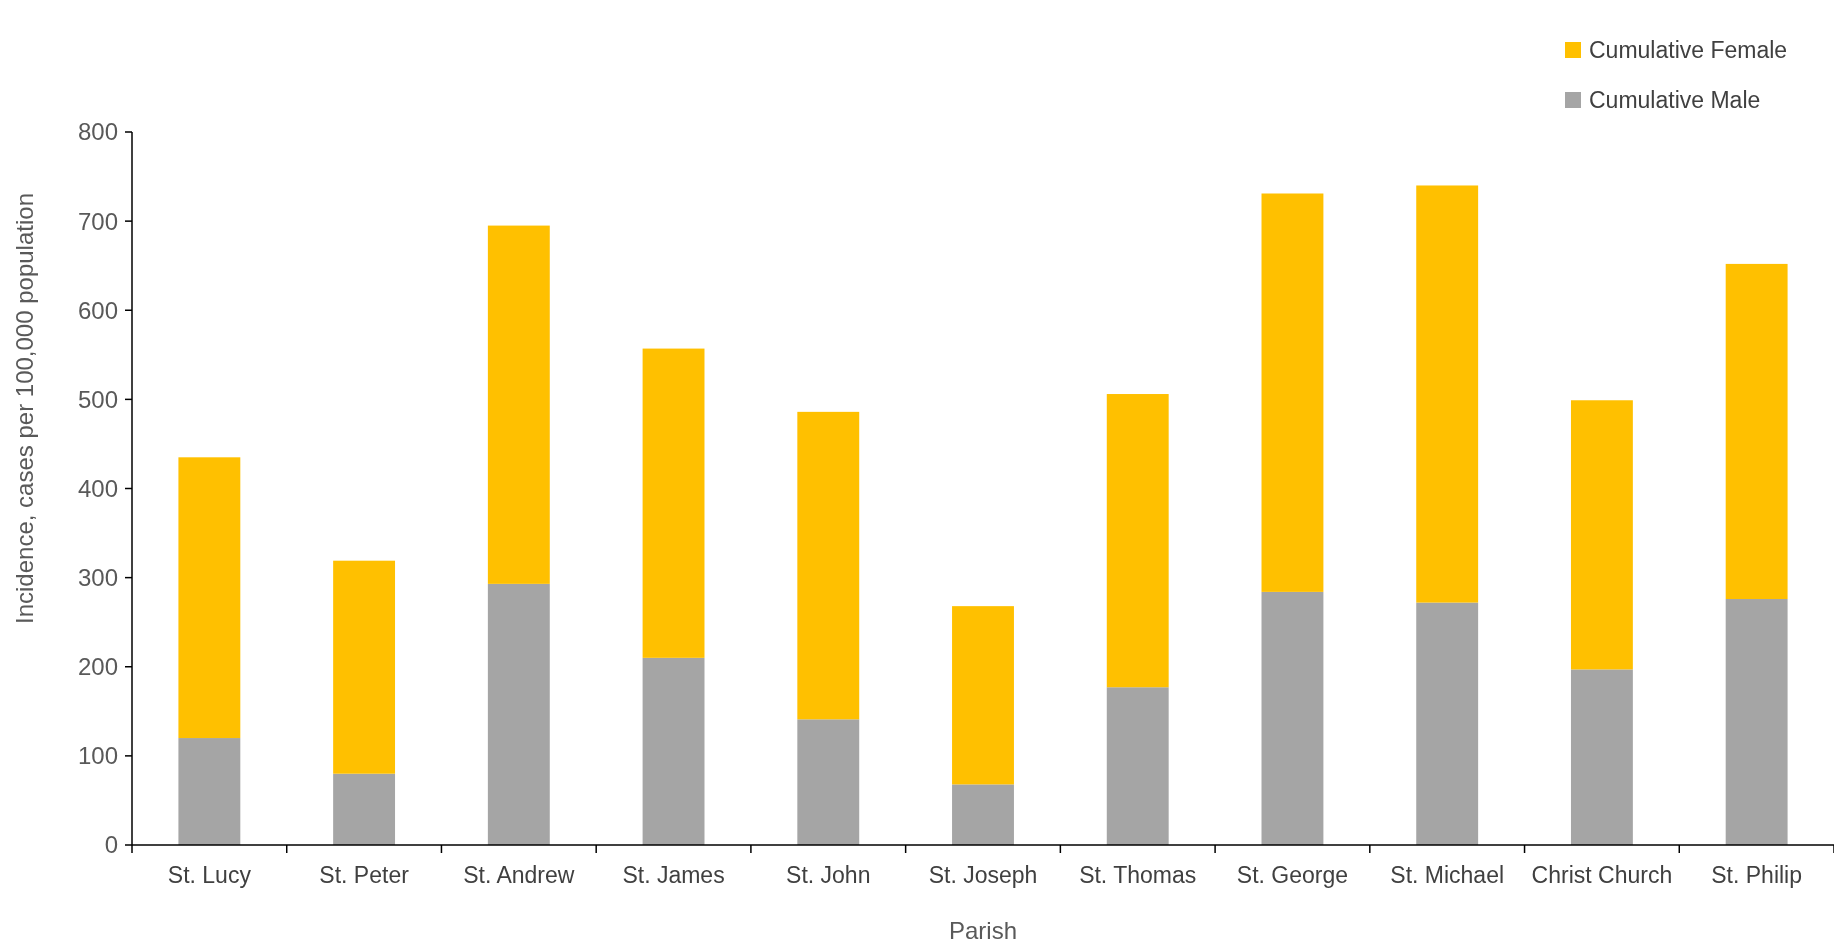  I want to click on y-tick-label: 500, so click(97, 399).